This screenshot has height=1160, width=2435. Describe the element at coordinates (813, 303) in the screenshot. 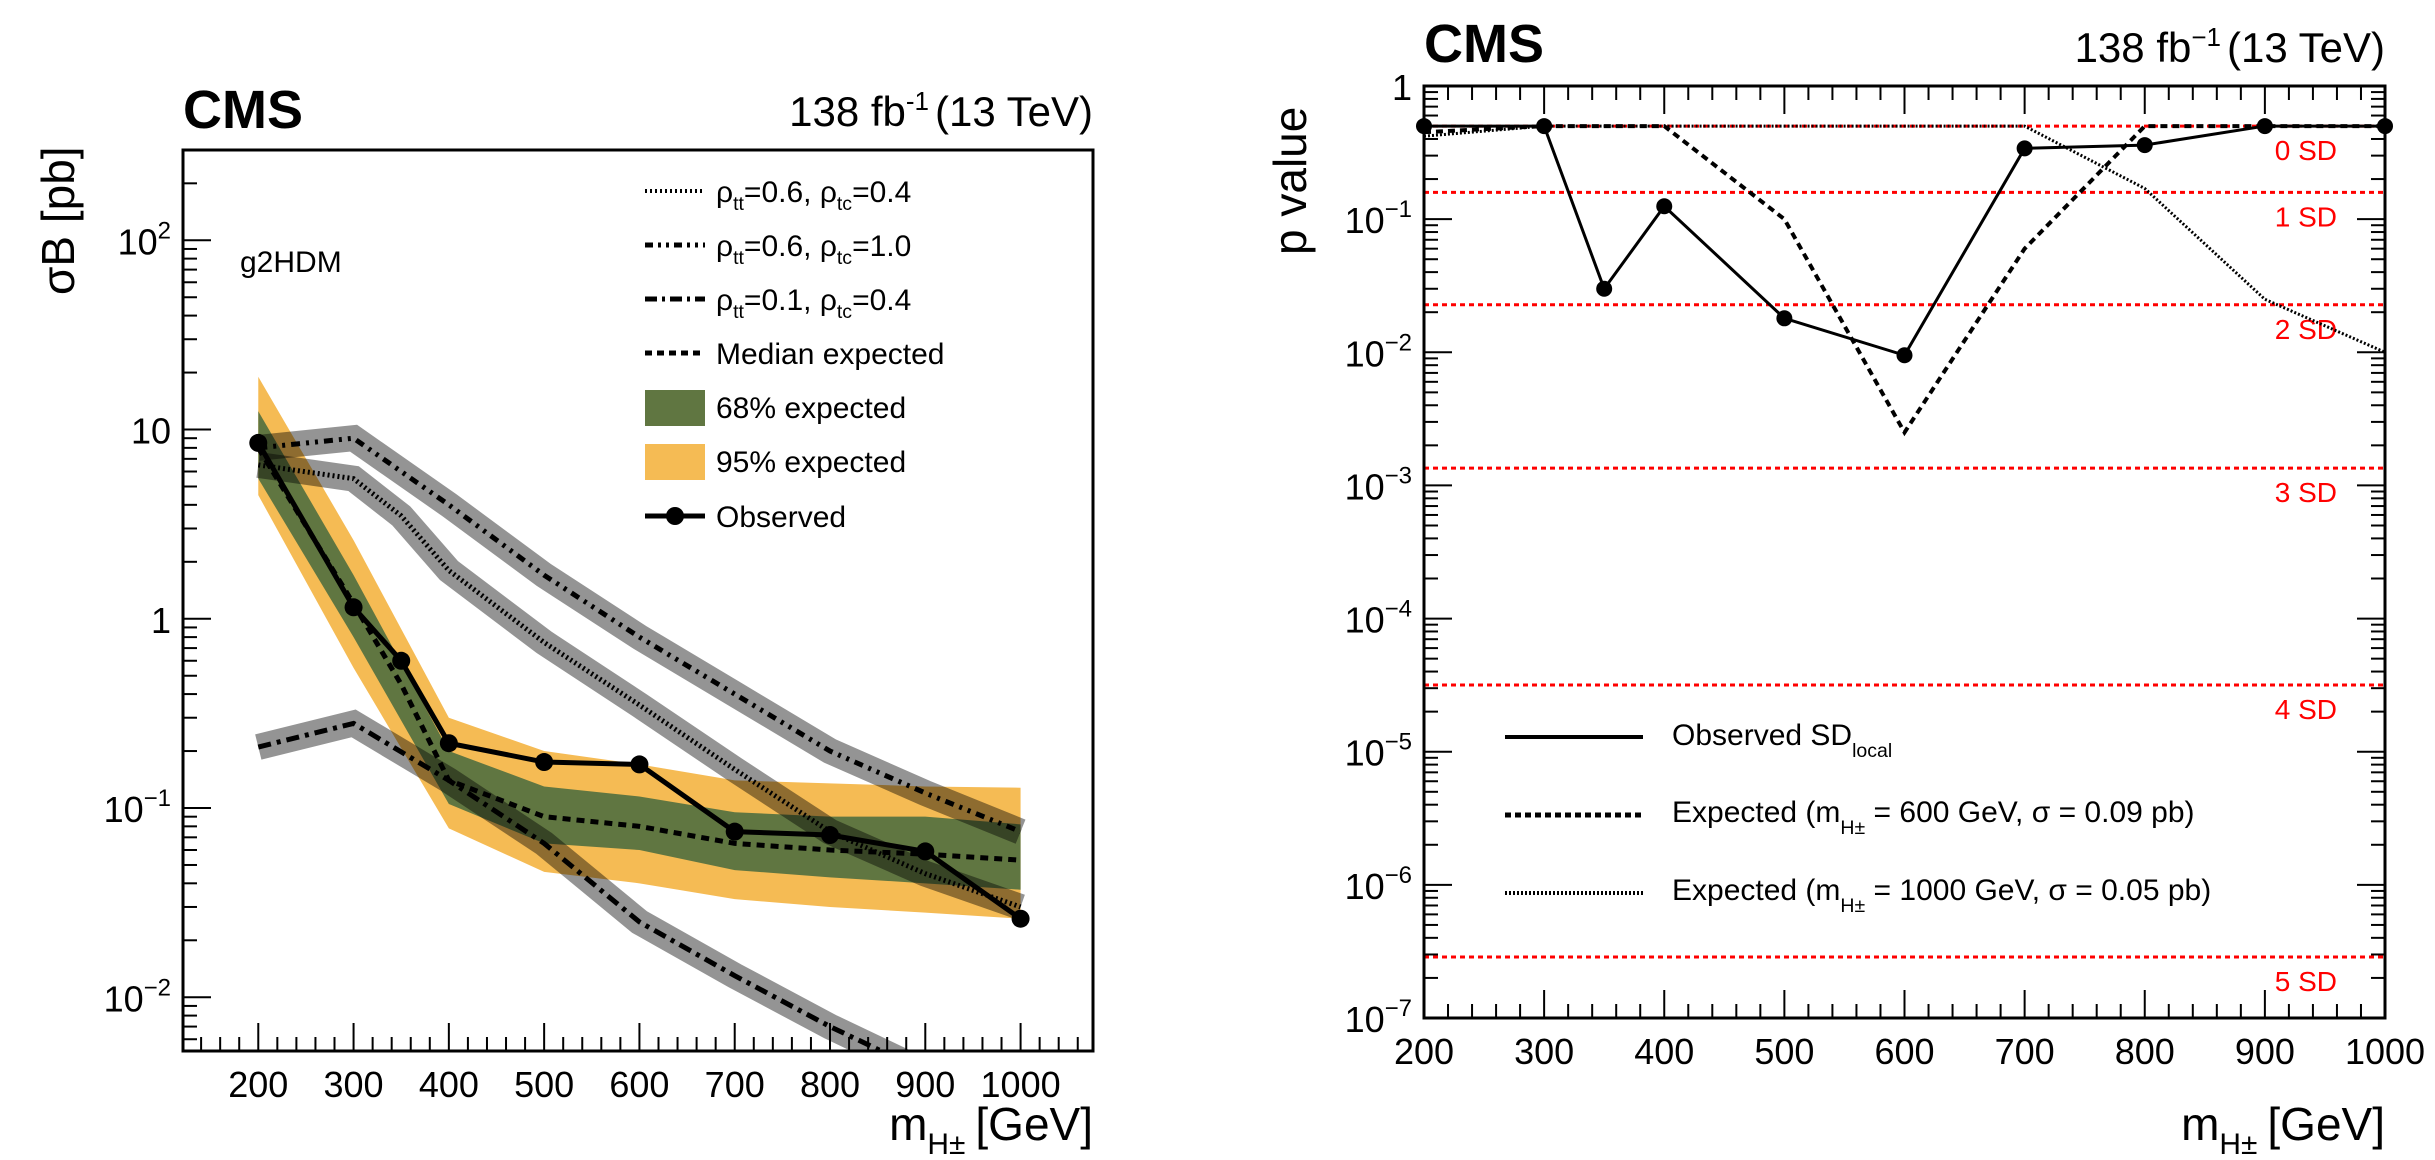

I see `legend-label: ρtt=0.1, ρtc=0.4` at that location.